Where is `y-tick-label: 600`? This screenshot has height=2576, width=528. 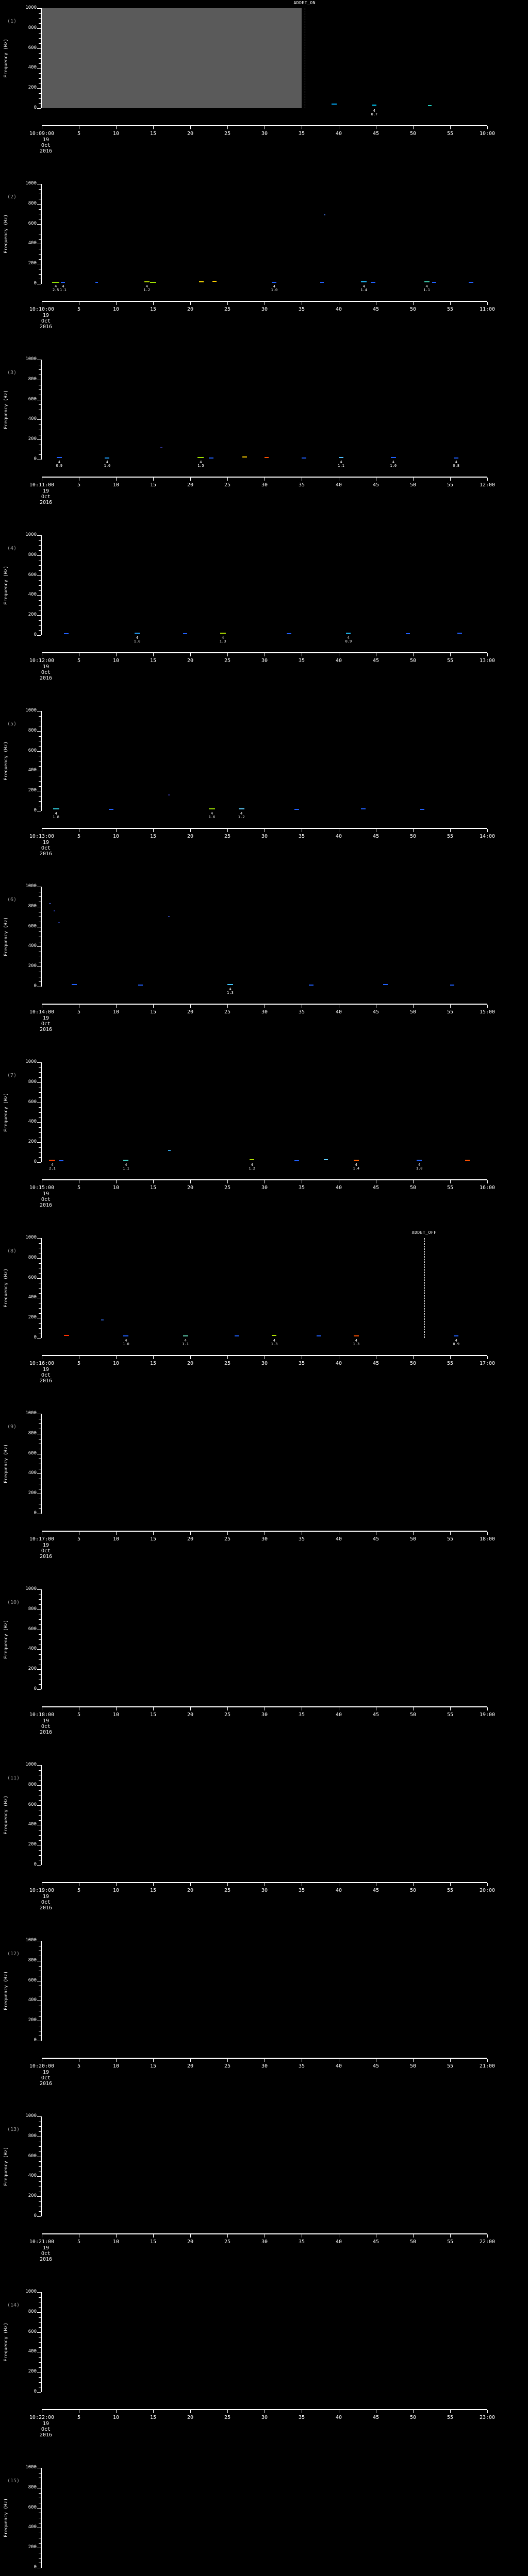 y-tick-label: 600 is located at coordinates (32, 2331).